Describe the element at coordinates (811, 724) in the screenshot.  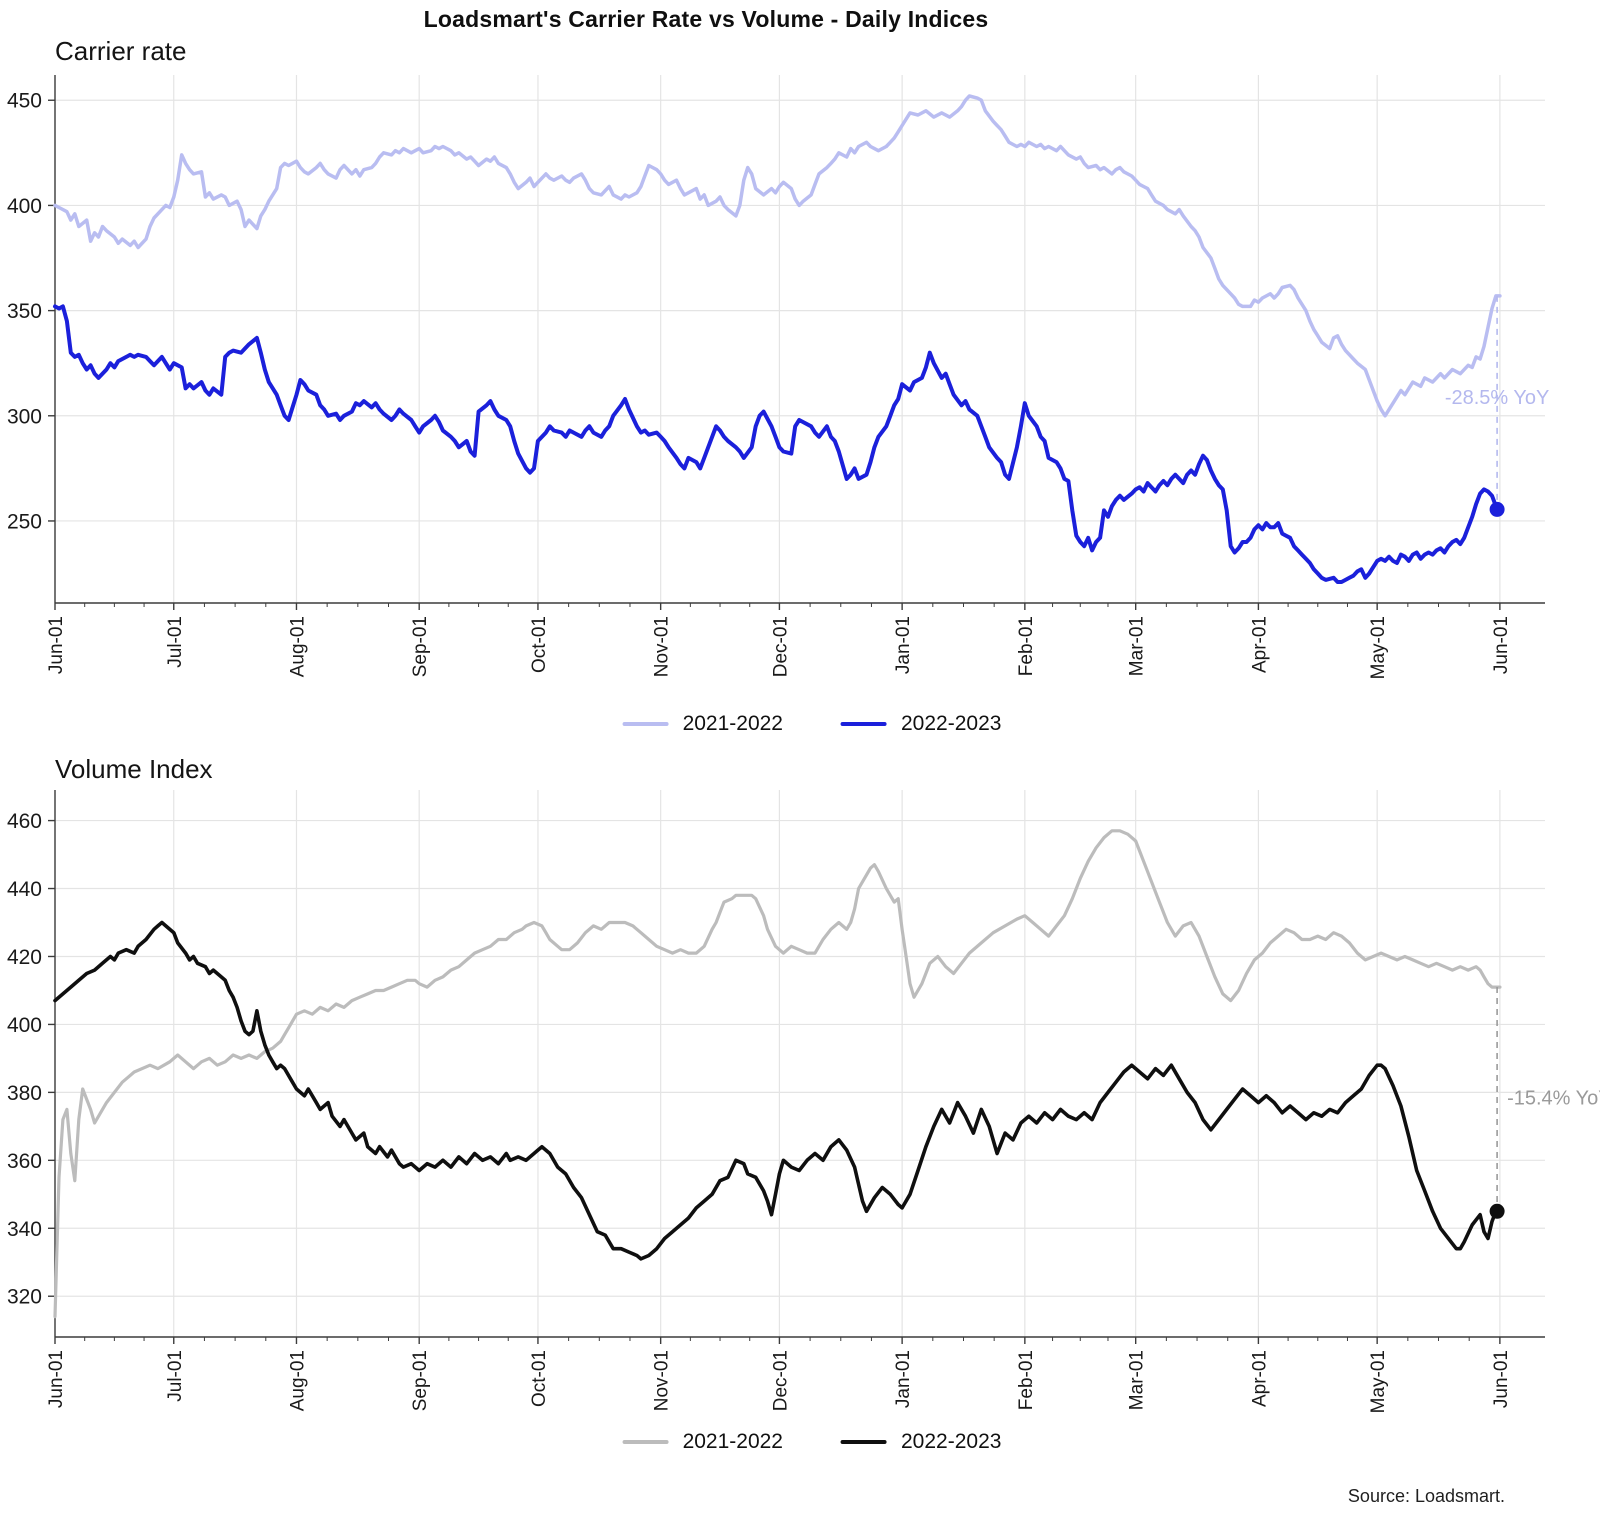
I see `carrier-rate-legend: 2021-2022 2022-2023` at that location.